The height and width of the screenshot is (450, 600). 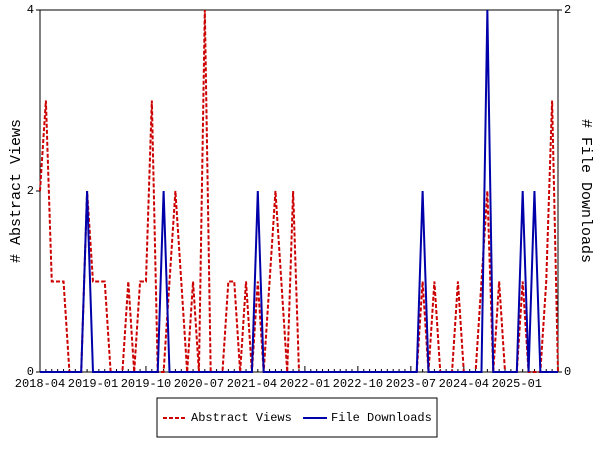 I want to click on x-tick-label: 2018-04, so click(x=40, y=384).